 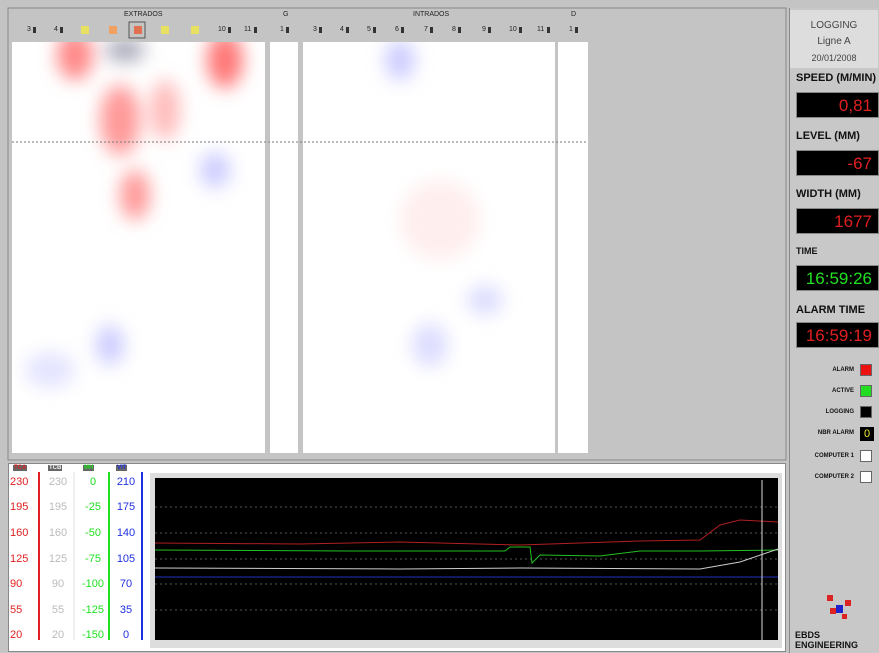 I want to click on trace-tcb, so click(x=466, y=559).